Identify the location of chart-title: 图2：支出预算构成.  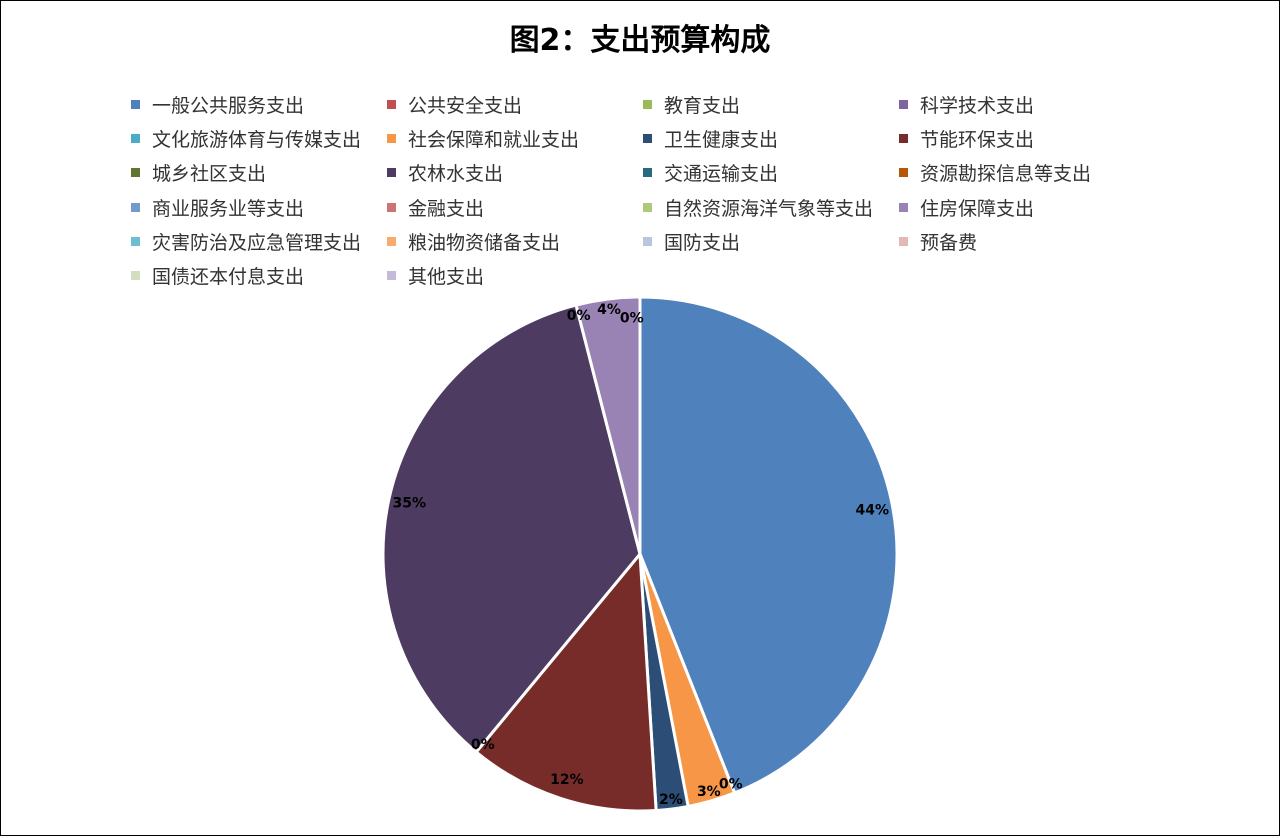
(640, 40).